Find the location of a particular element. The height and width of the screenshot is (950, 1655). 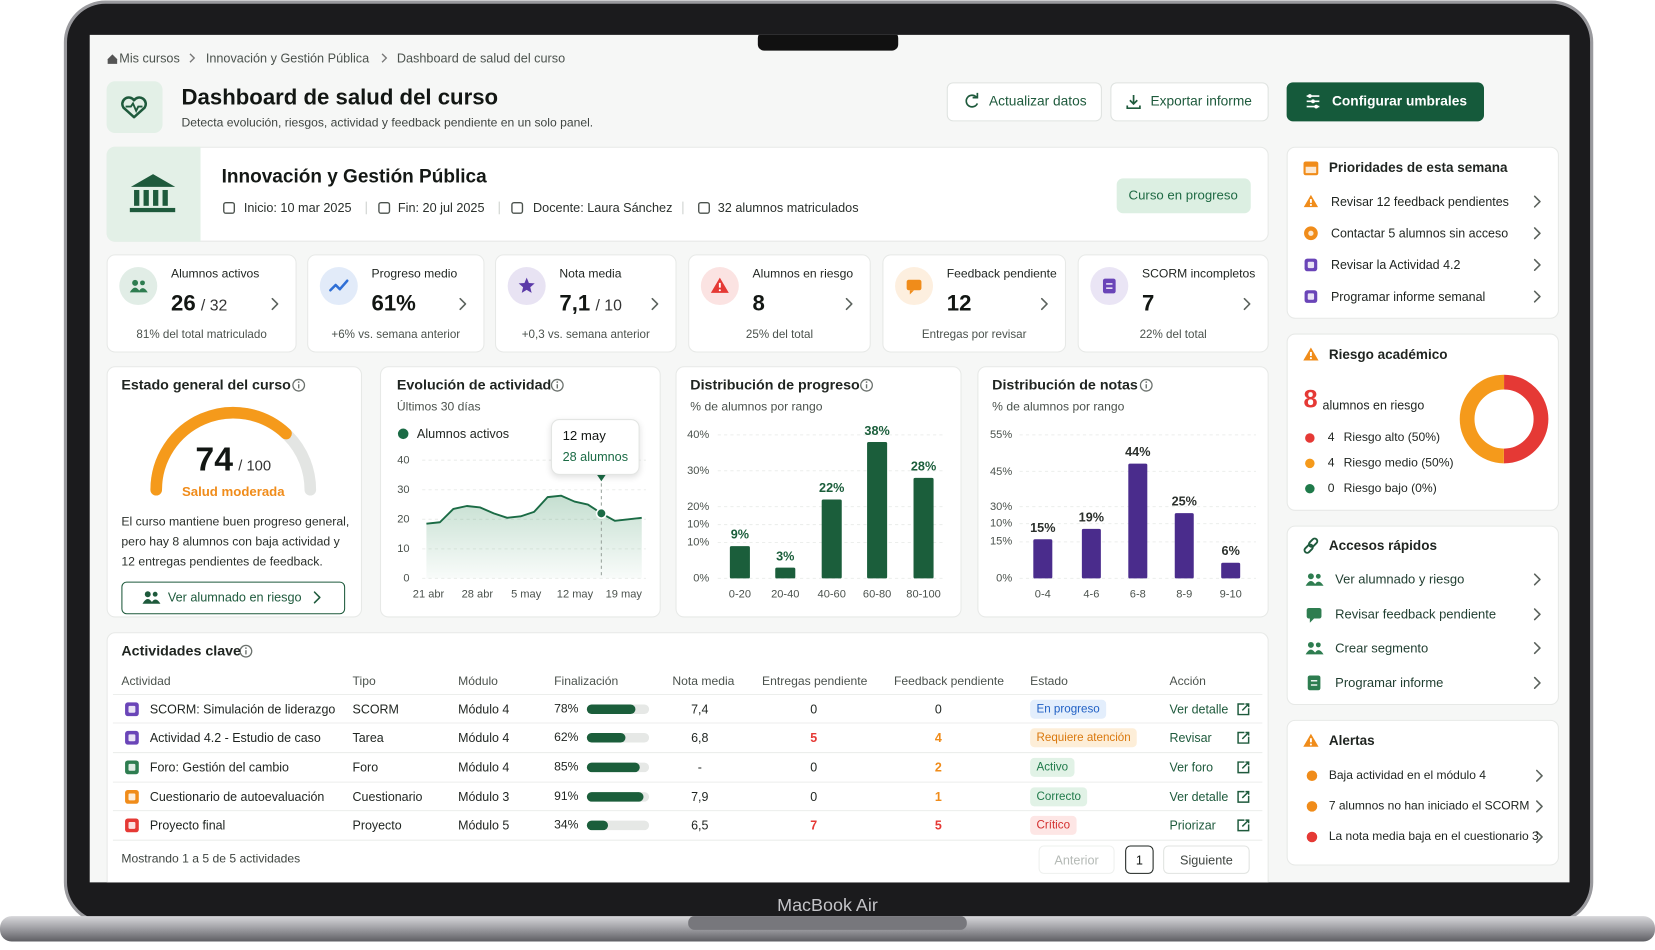

y-tick-label: 45% is located at coordinates (1001, 471).